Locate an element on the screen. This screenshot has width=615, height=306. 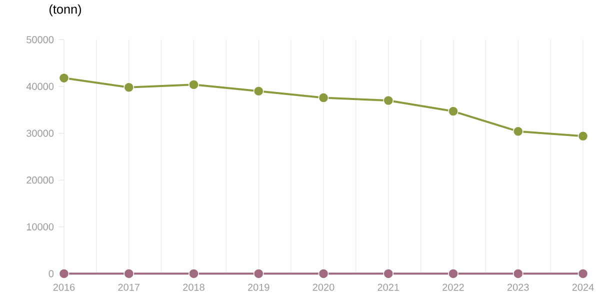
y-tick-label: 20000 is located at coordinates (40, 180).